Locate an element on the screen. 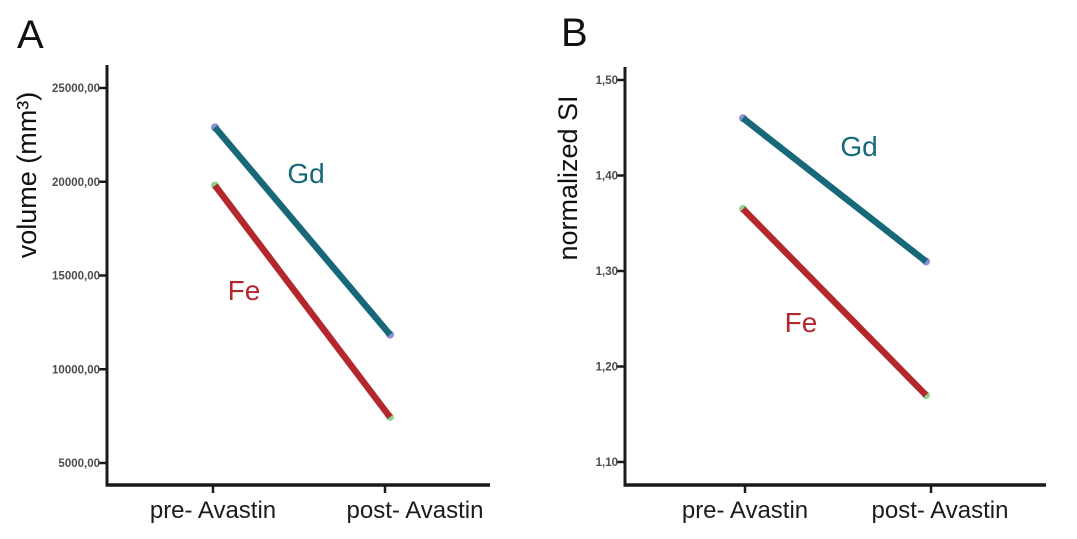 The image size is (1077, 539). panel-a-label: A is located at coordinates (30, 35).